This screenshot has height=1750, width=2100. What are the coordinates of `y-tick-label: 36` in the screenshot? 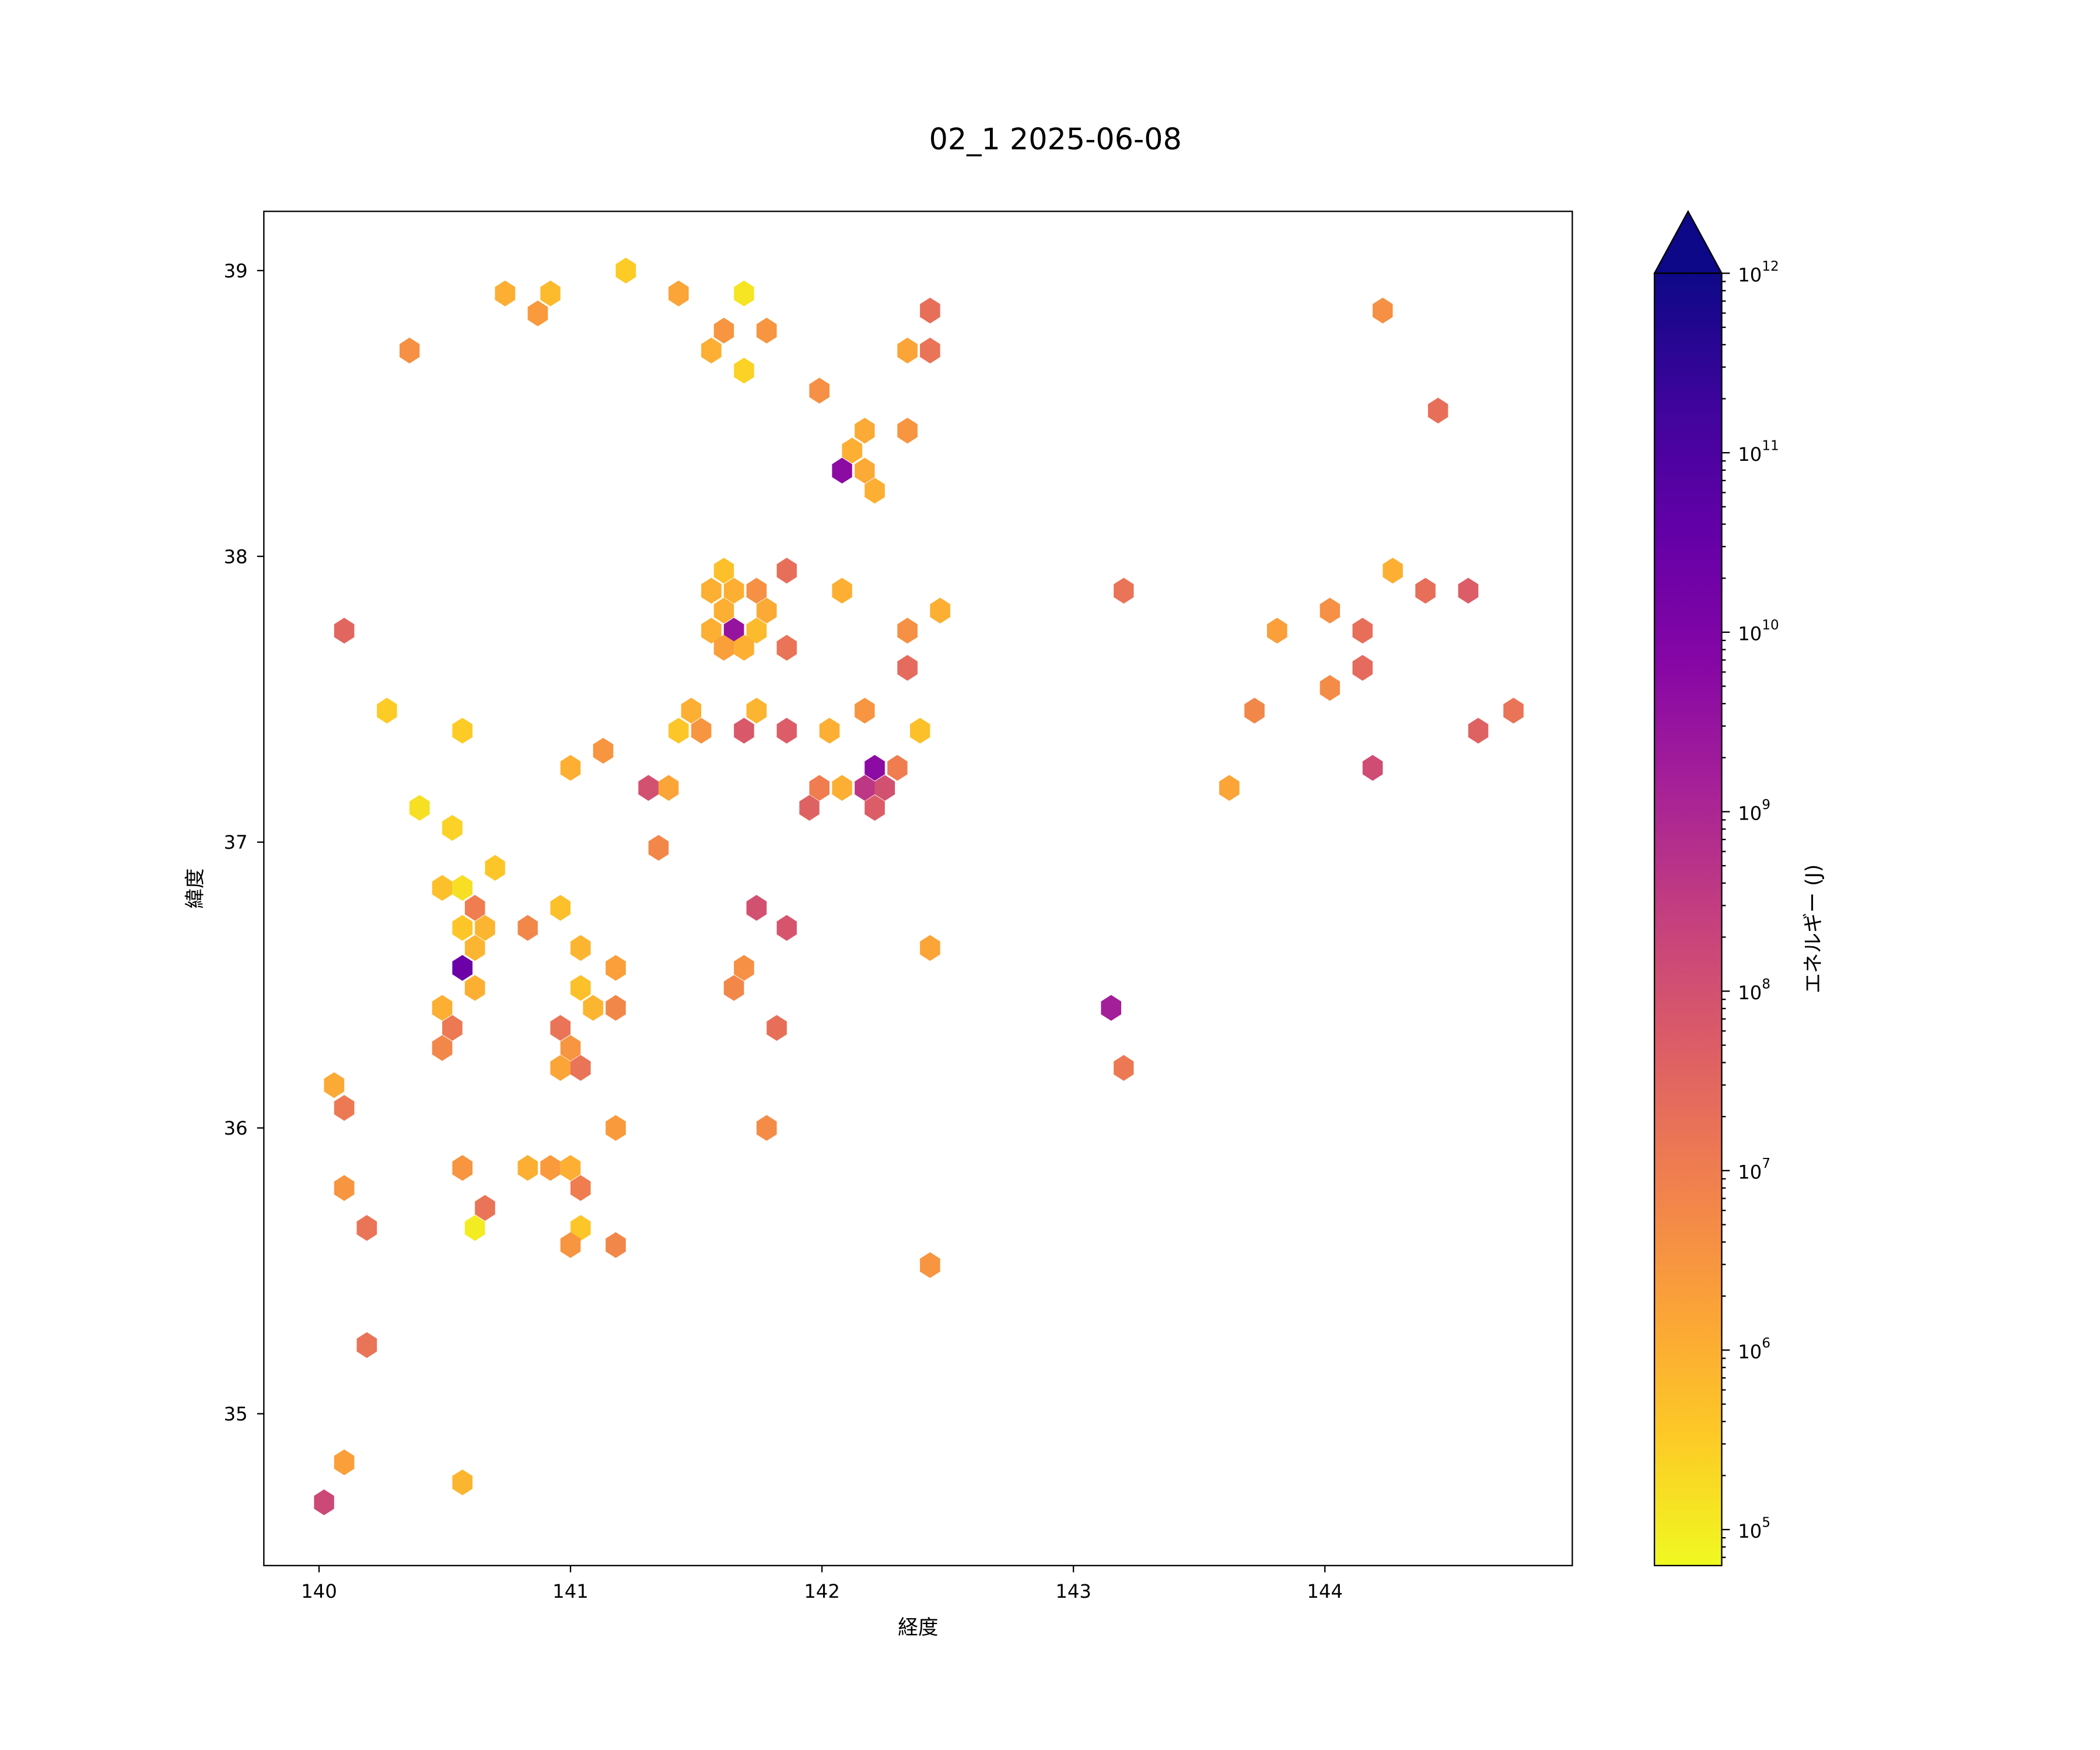 It's located at (236, 1128).